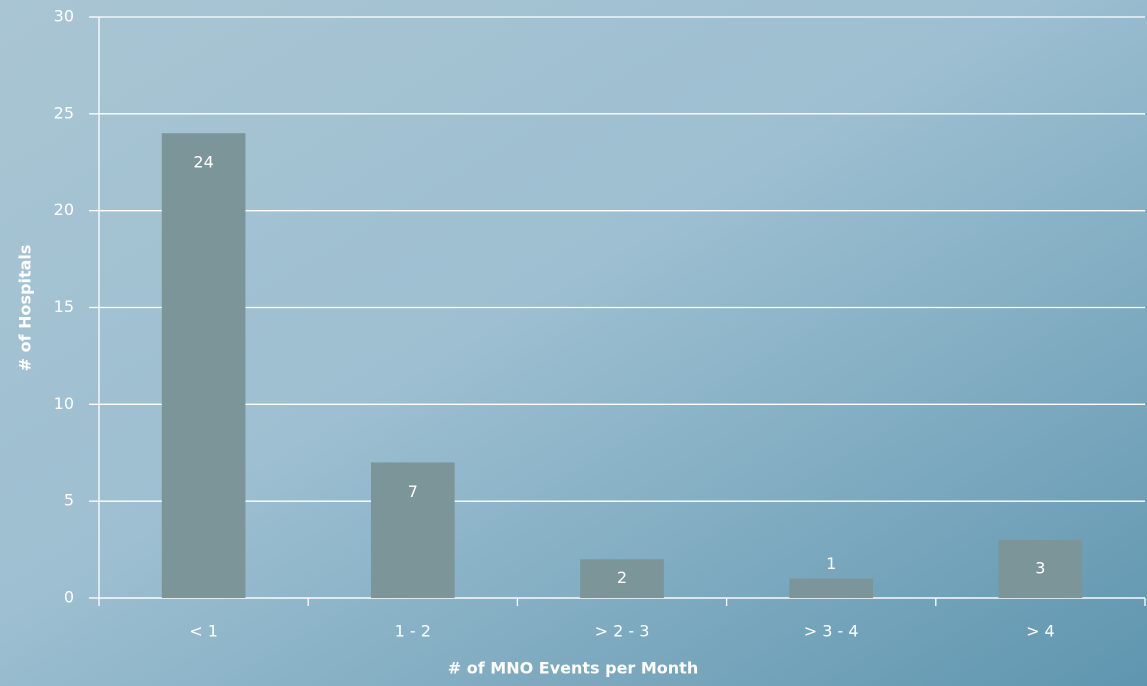 This screenshot has width=1147, height=686. I want to click on data-label: 1, so click(831, 563).